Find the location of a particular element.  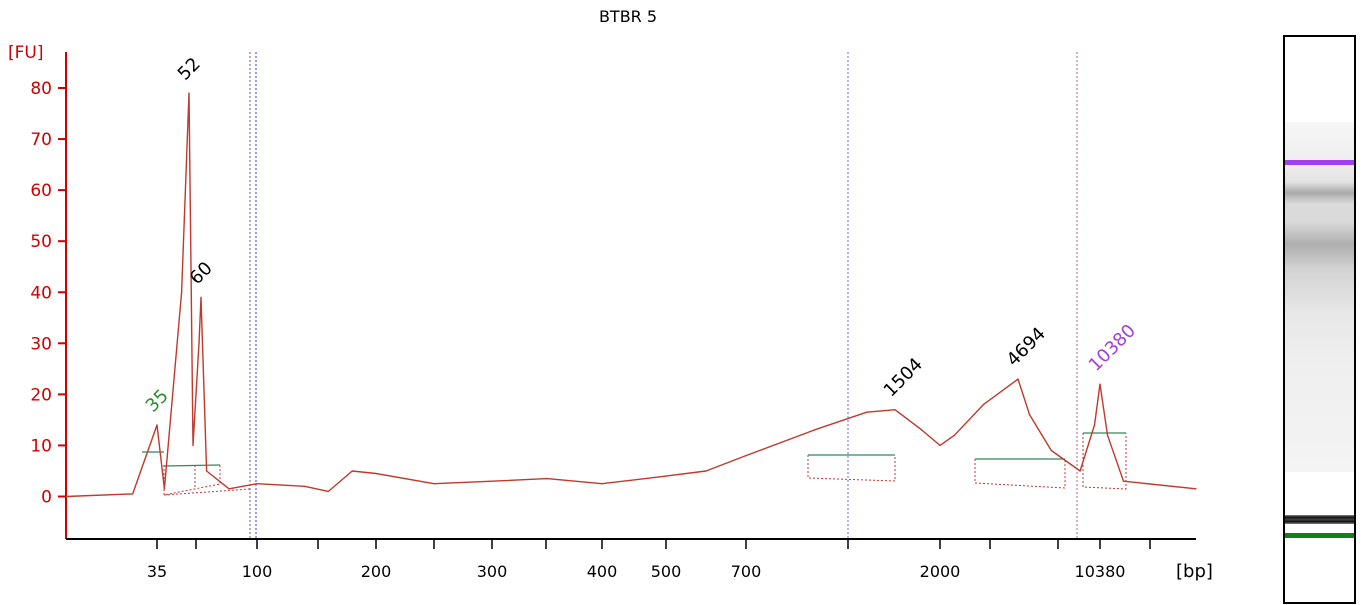

x-tick-label: 35 is located at coordinates (157, 571).